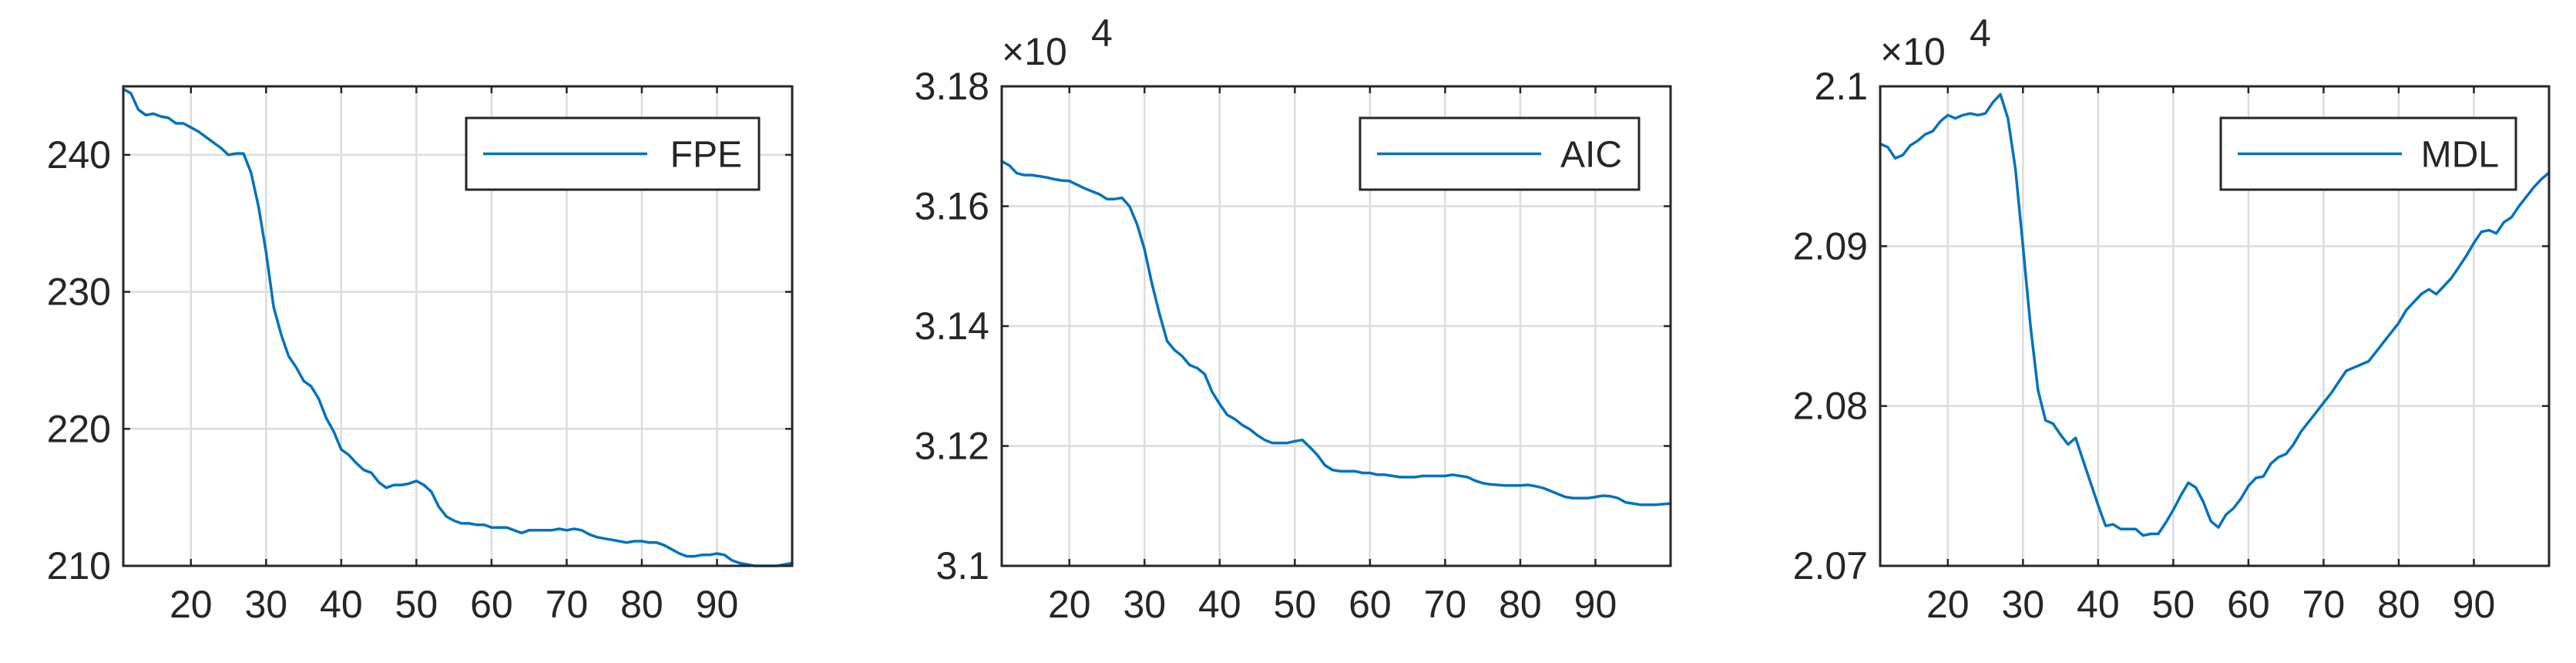 The width and height of the screenshot is (2576, 663). Describe the element at coordinates (1830, 246) in the screenshot. I see `y-tick-label: 2.09` at that location.